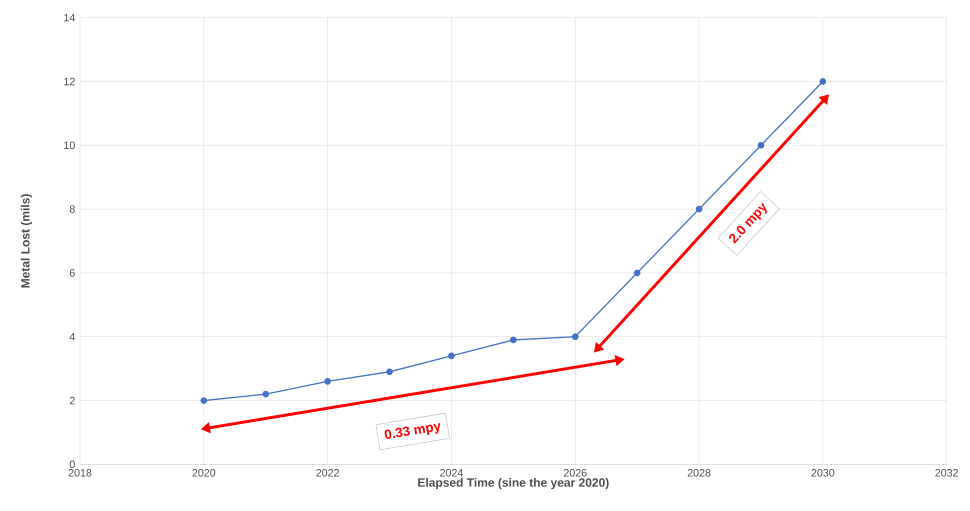 This screenshot has height=511, width=970. Describe the element at coordinates (26, 241) in the screenshot. I see `y-axis-title: Metal Lost (mils)` at that location.